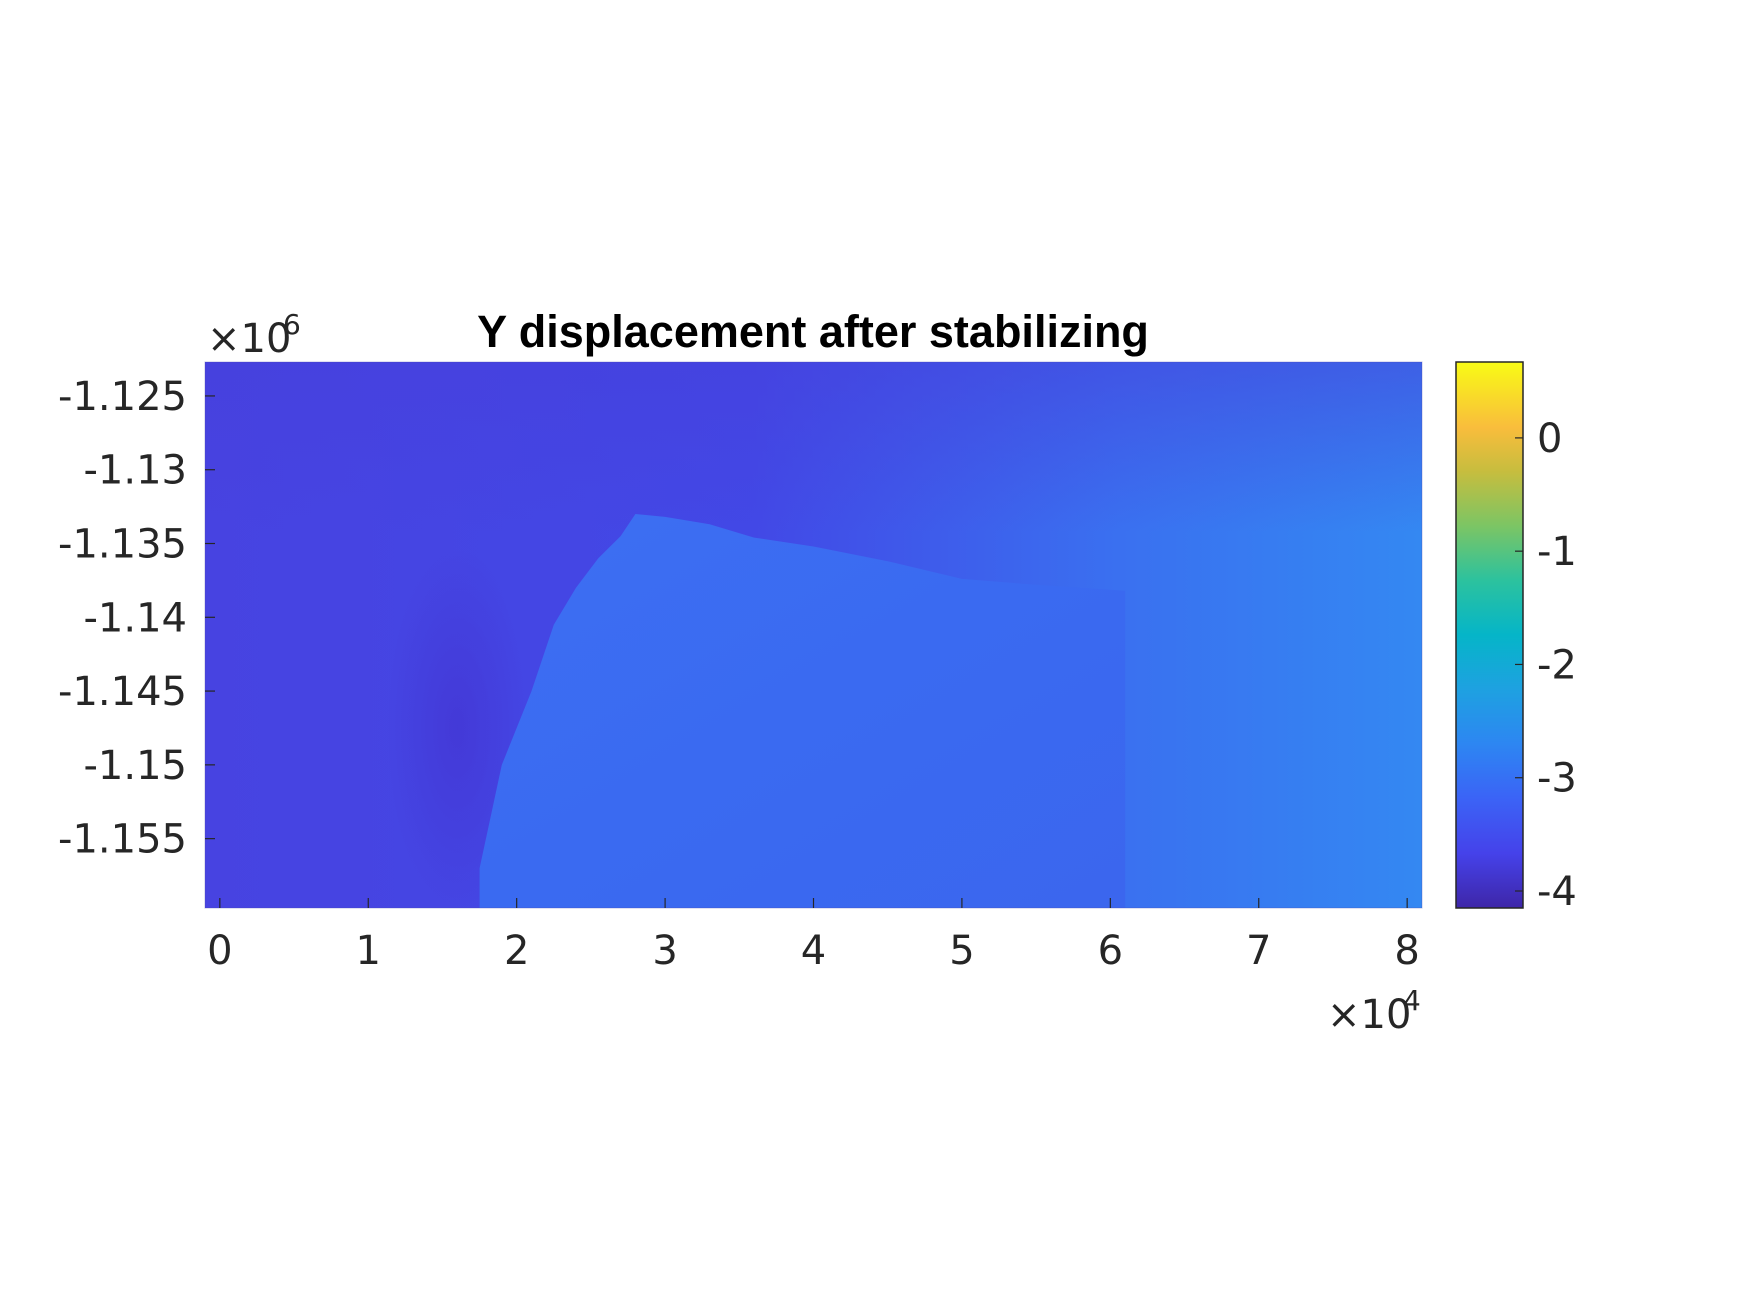 The height and width of the screenshot is (1313, 1750). What do you see at coordinates (1557, 552) in the screenshot?
I see `colorbar-tick-label: -1` at bounding box center [1557, 552].